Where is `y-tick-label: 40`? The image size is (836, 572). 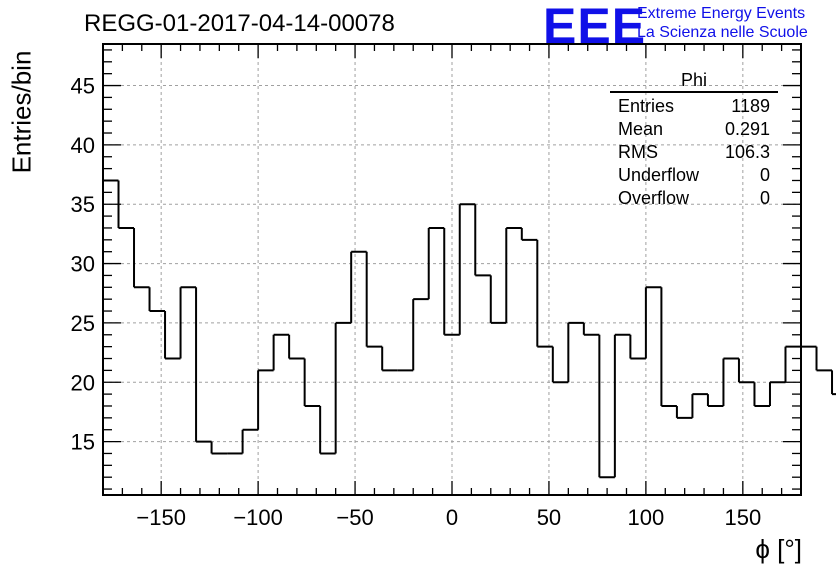 y-tick-label: 40 is located at coordinates (83, 145).